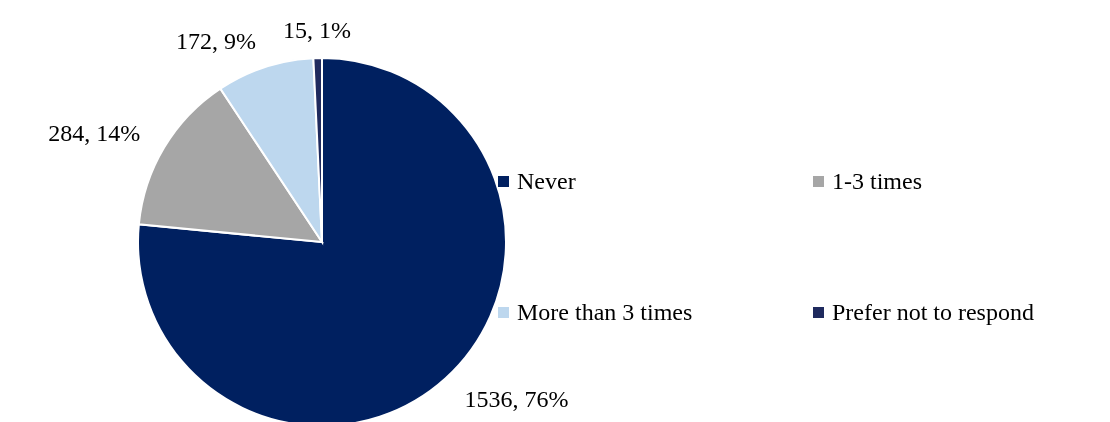  What do you see at coordinates (94, 132) in the screenshot?
I see `data-label: 284, 14%` at bounding box center [94, 132].